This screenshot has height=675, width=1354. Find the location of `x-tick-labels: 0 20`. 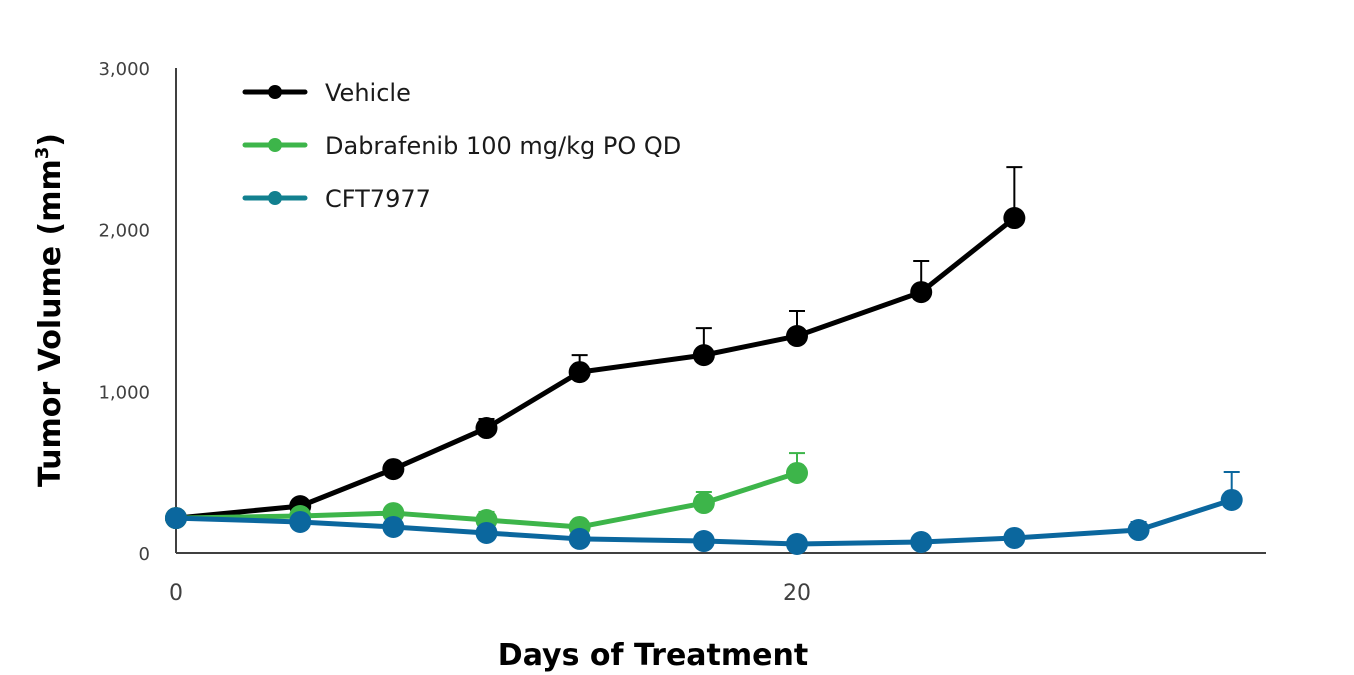

x-tick-labels: 0 20 is located at coordinates (490, 593).